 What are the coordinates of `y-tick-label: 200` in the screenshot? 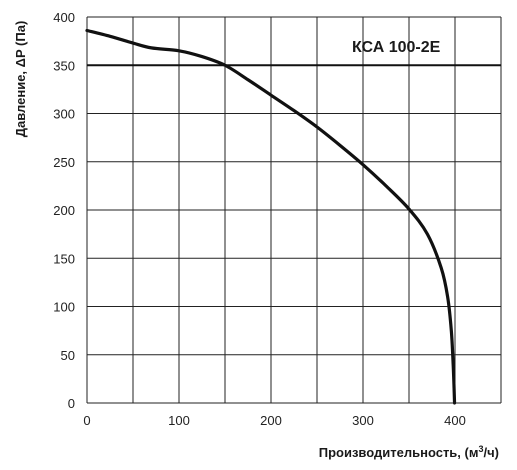 It's located at (64, 210).